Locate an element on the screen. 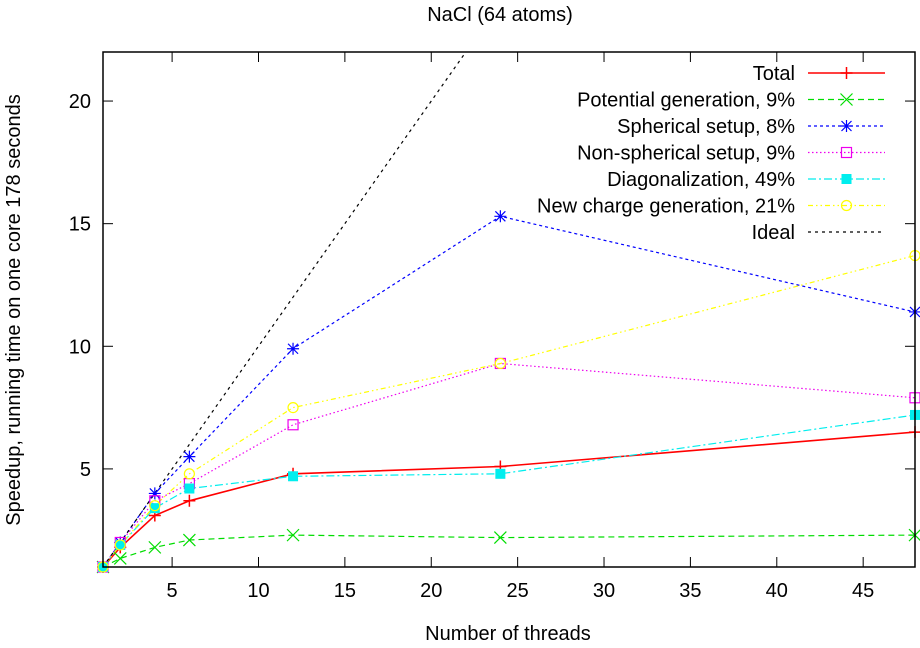 The height and width of the screenshot is (648, 920). x-tick-label: 25 is located at coordinates (518, 591).